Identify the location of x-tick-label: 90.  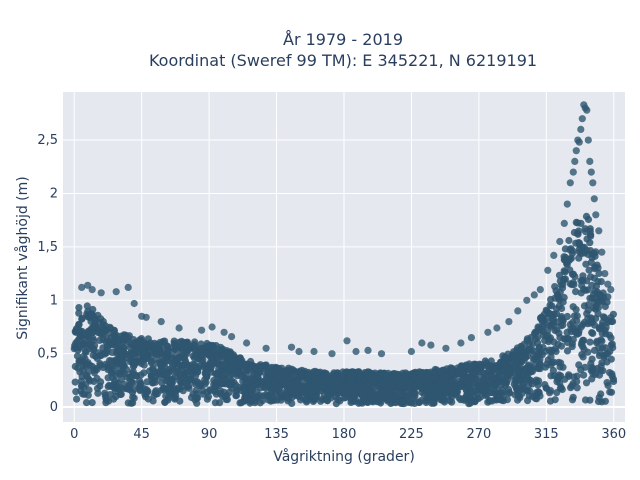
(209, 434).